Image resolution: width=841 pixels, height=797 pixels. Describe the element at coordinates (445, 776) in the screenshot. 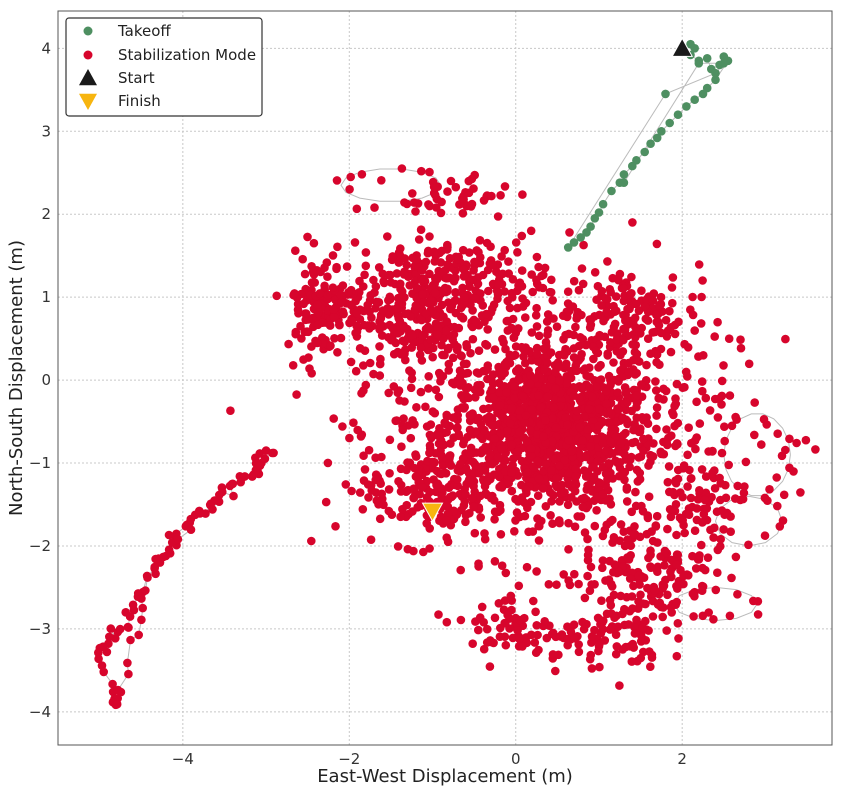

I see `x-axis-label: East-West Displacement (m)` at that location.